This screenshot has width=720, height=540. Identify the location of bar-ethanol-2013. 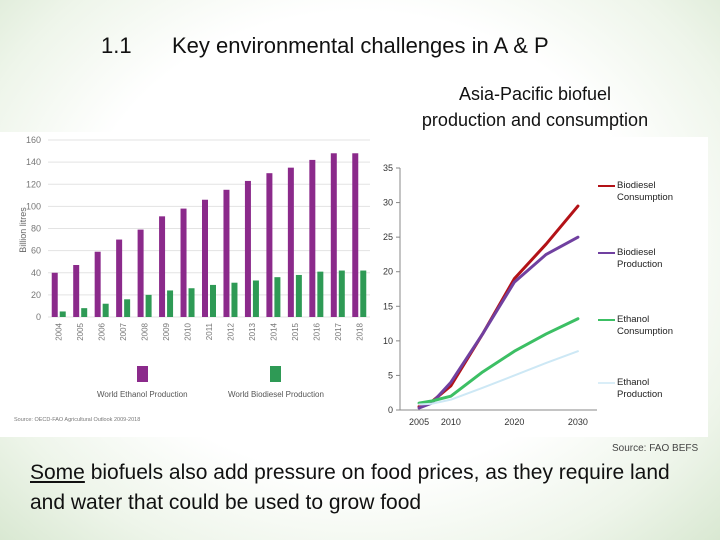
(247, 248).